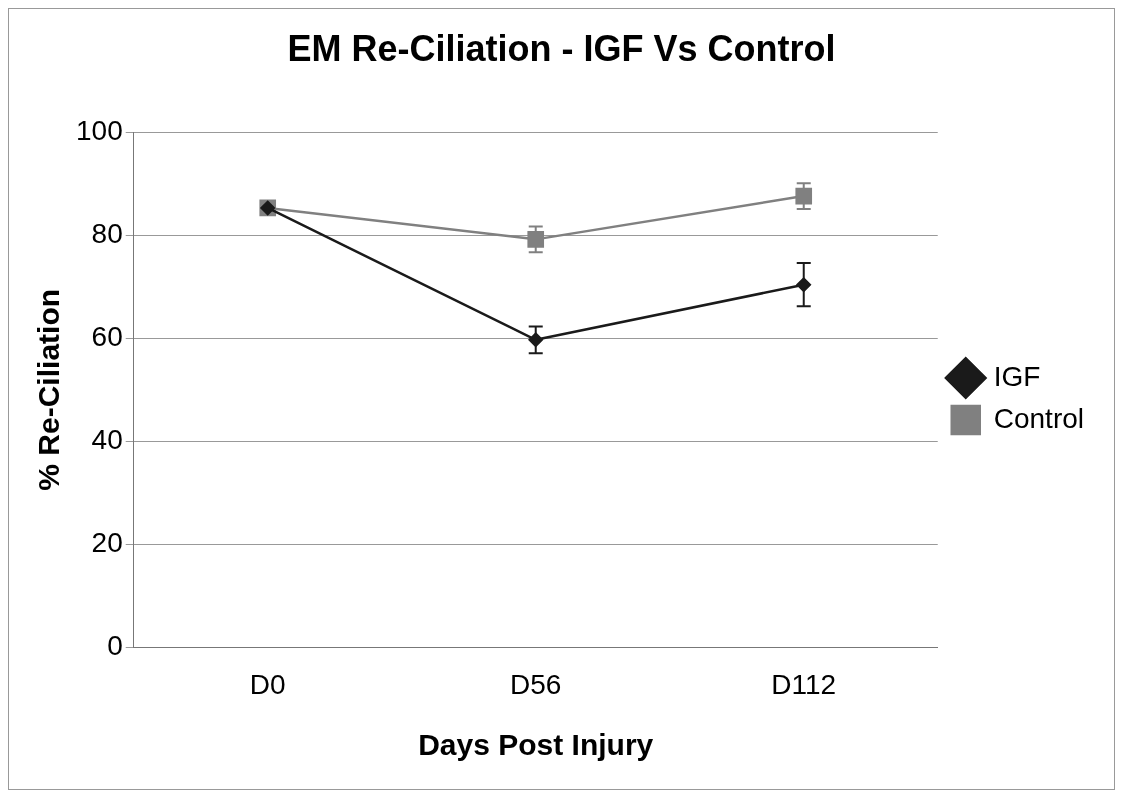  I want to click on legend-label: Control, so click(1038, 418).